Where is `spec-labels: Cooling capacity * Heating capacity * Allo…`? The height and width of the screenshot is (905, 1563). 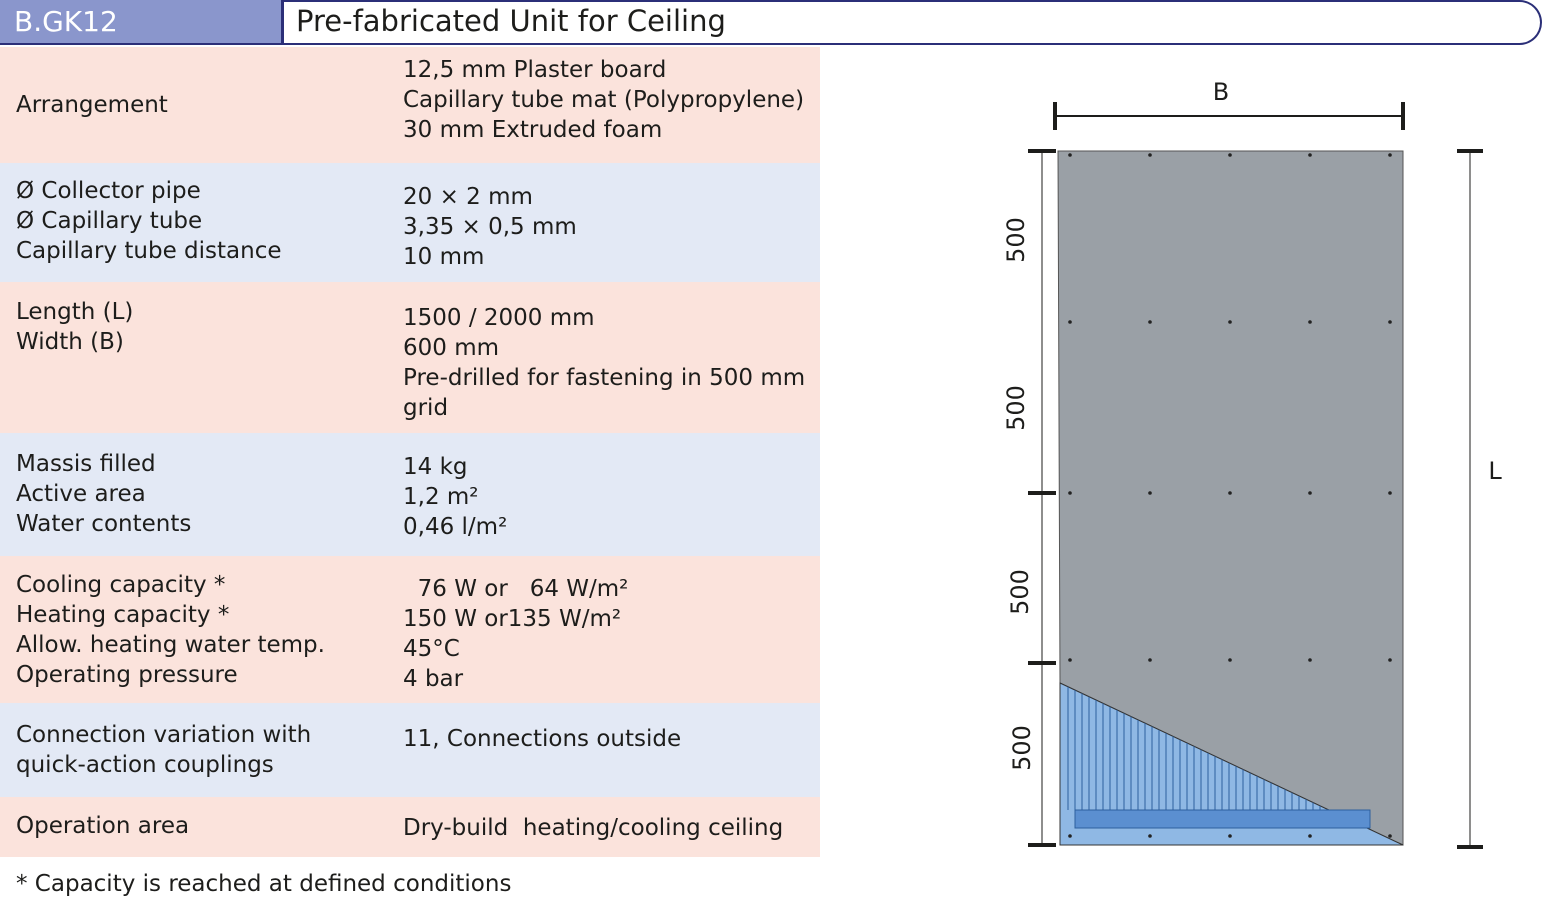
spec-labels: Cooling capacity * Heating capacity * Allo… is located at coordinates (170, 630).